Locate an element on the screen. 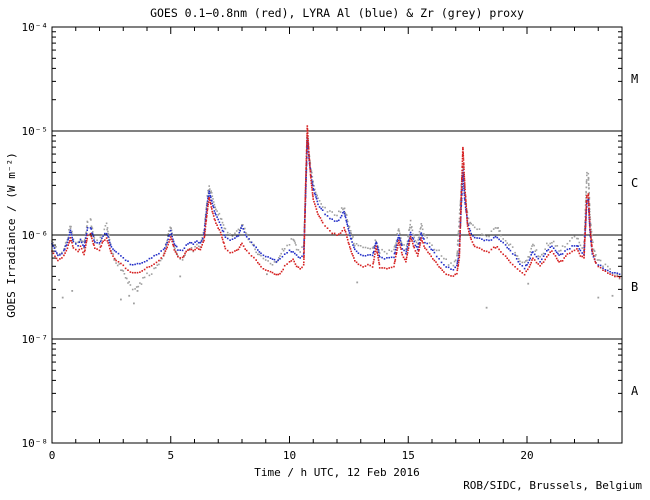 This screenshot has height=500, width=650. flare-class-label-b: B is located at coordinates (634, 287).